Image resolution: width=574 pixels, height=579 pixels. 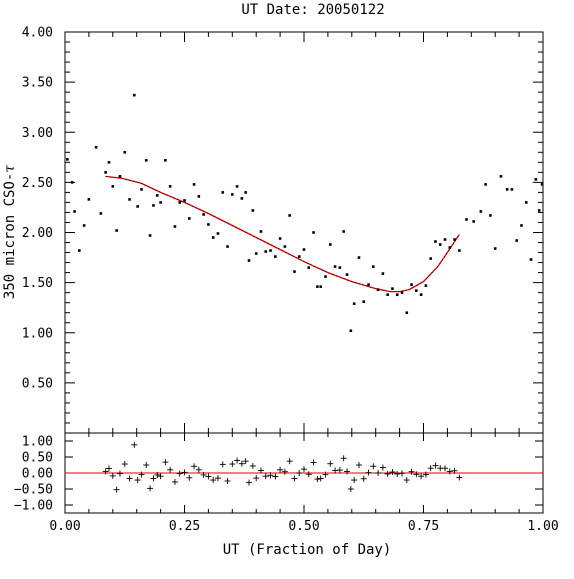 What do you see at coordinates (37, 283) in the screenshot?
I see `y-tick-label: 1.50` at bounding box center [37, 283].